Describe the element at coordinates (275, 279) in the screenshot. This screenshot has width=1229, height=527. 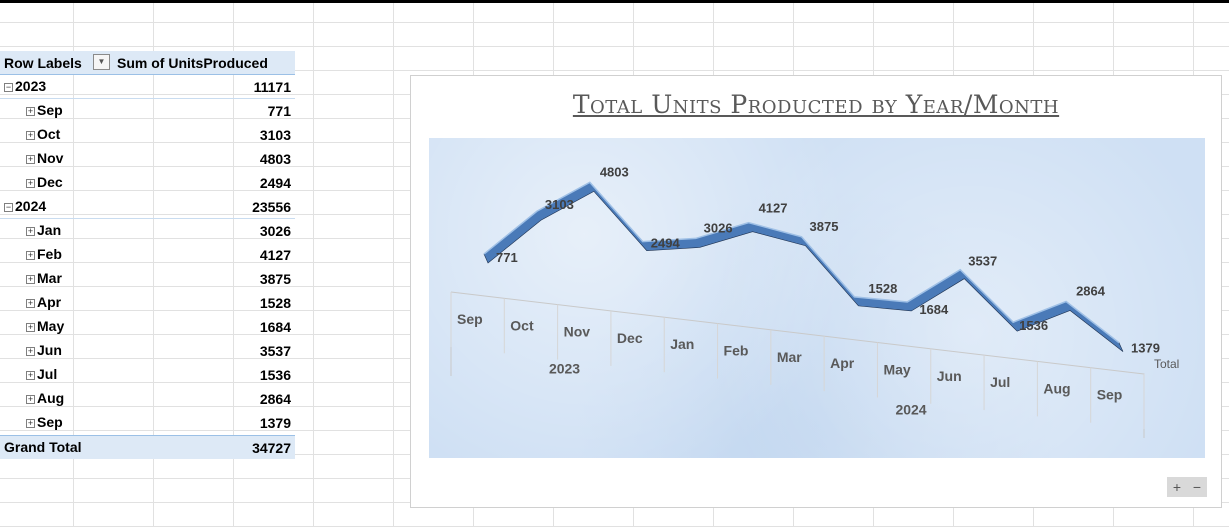
I see `row-value: 3875` at that location.